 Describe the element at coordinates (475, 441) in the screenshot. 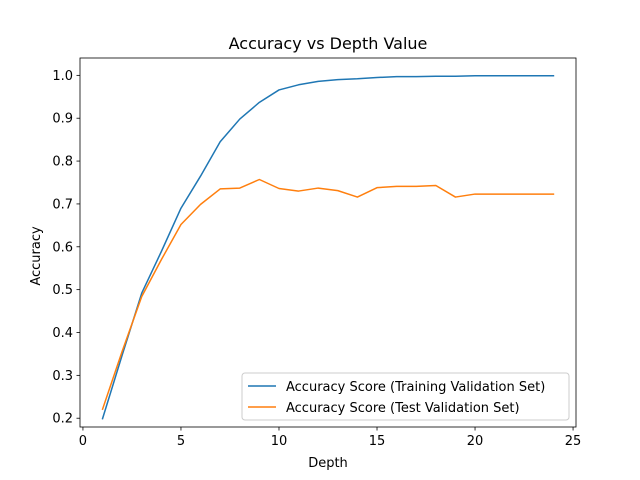

I see `x-tick-label: 20` at that location.